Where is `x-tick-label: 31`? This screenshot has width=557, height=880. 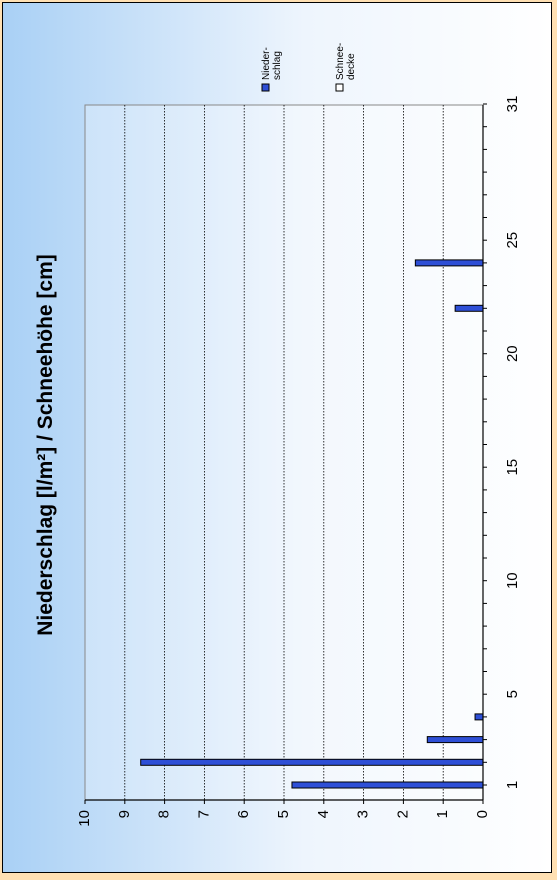 x-tick-label: 31 is located at coordinates (512, 104).